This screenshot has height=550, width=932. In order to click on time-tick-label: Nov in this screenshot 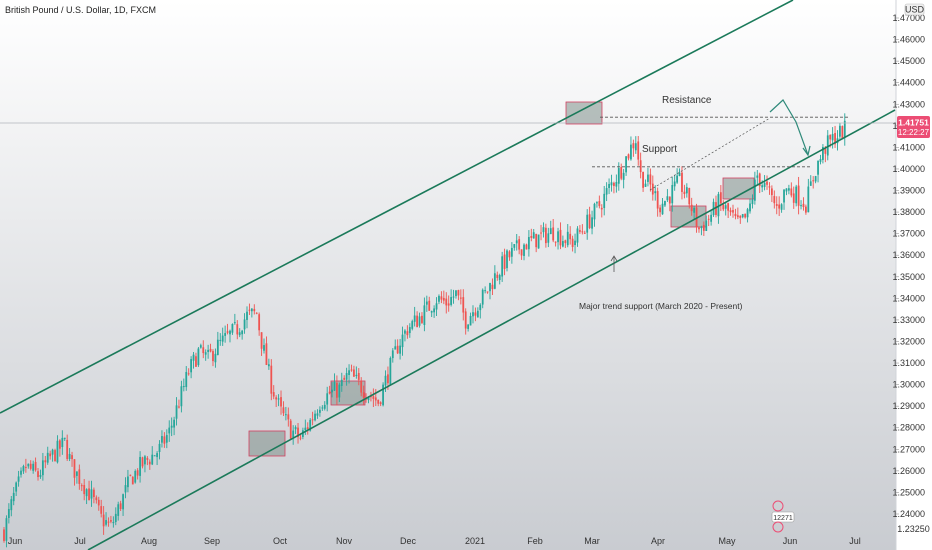, I will do `click(344, 541)`.